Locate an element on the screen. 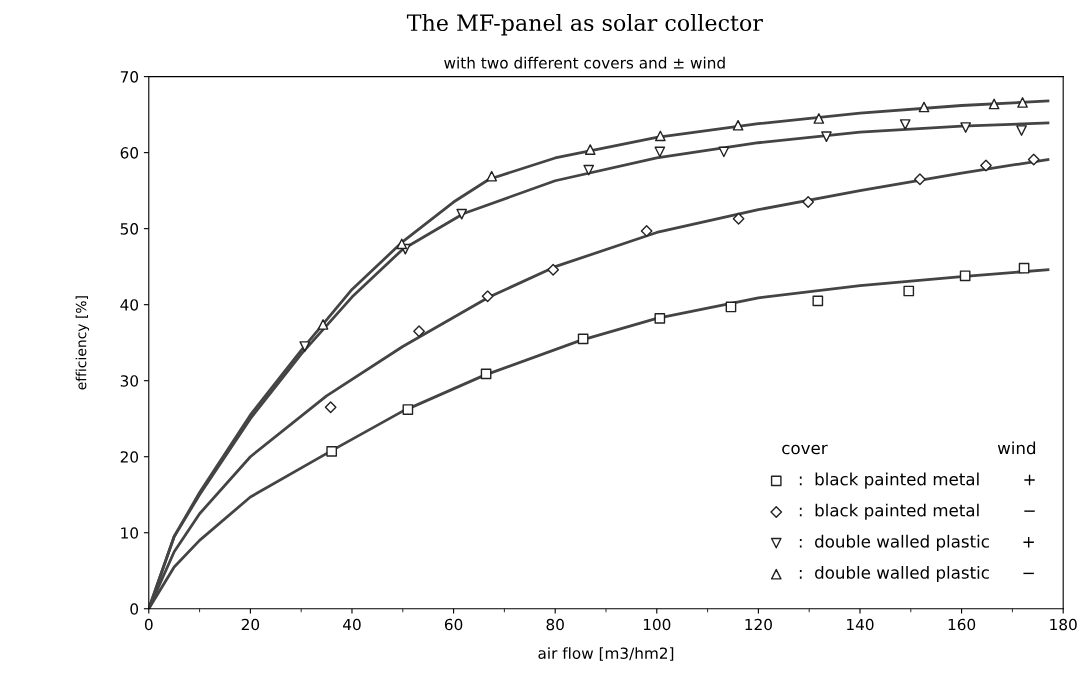  x-tick-label: 100 is located at coordinates (657, 624).